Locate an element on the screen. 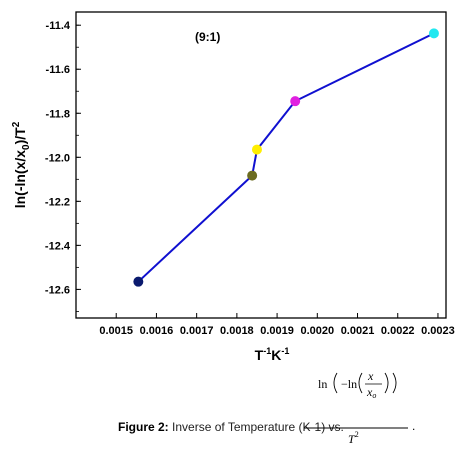  y-axis-label: ln(-ln(x/x0)/T2 is located at coordinates (21, 164).